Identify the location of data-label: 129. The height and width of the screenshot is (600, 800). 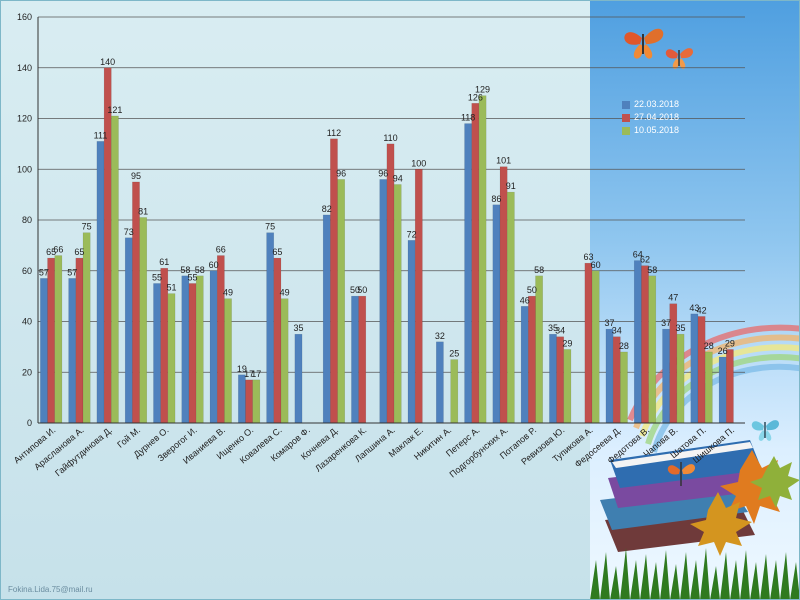
(482, 90).